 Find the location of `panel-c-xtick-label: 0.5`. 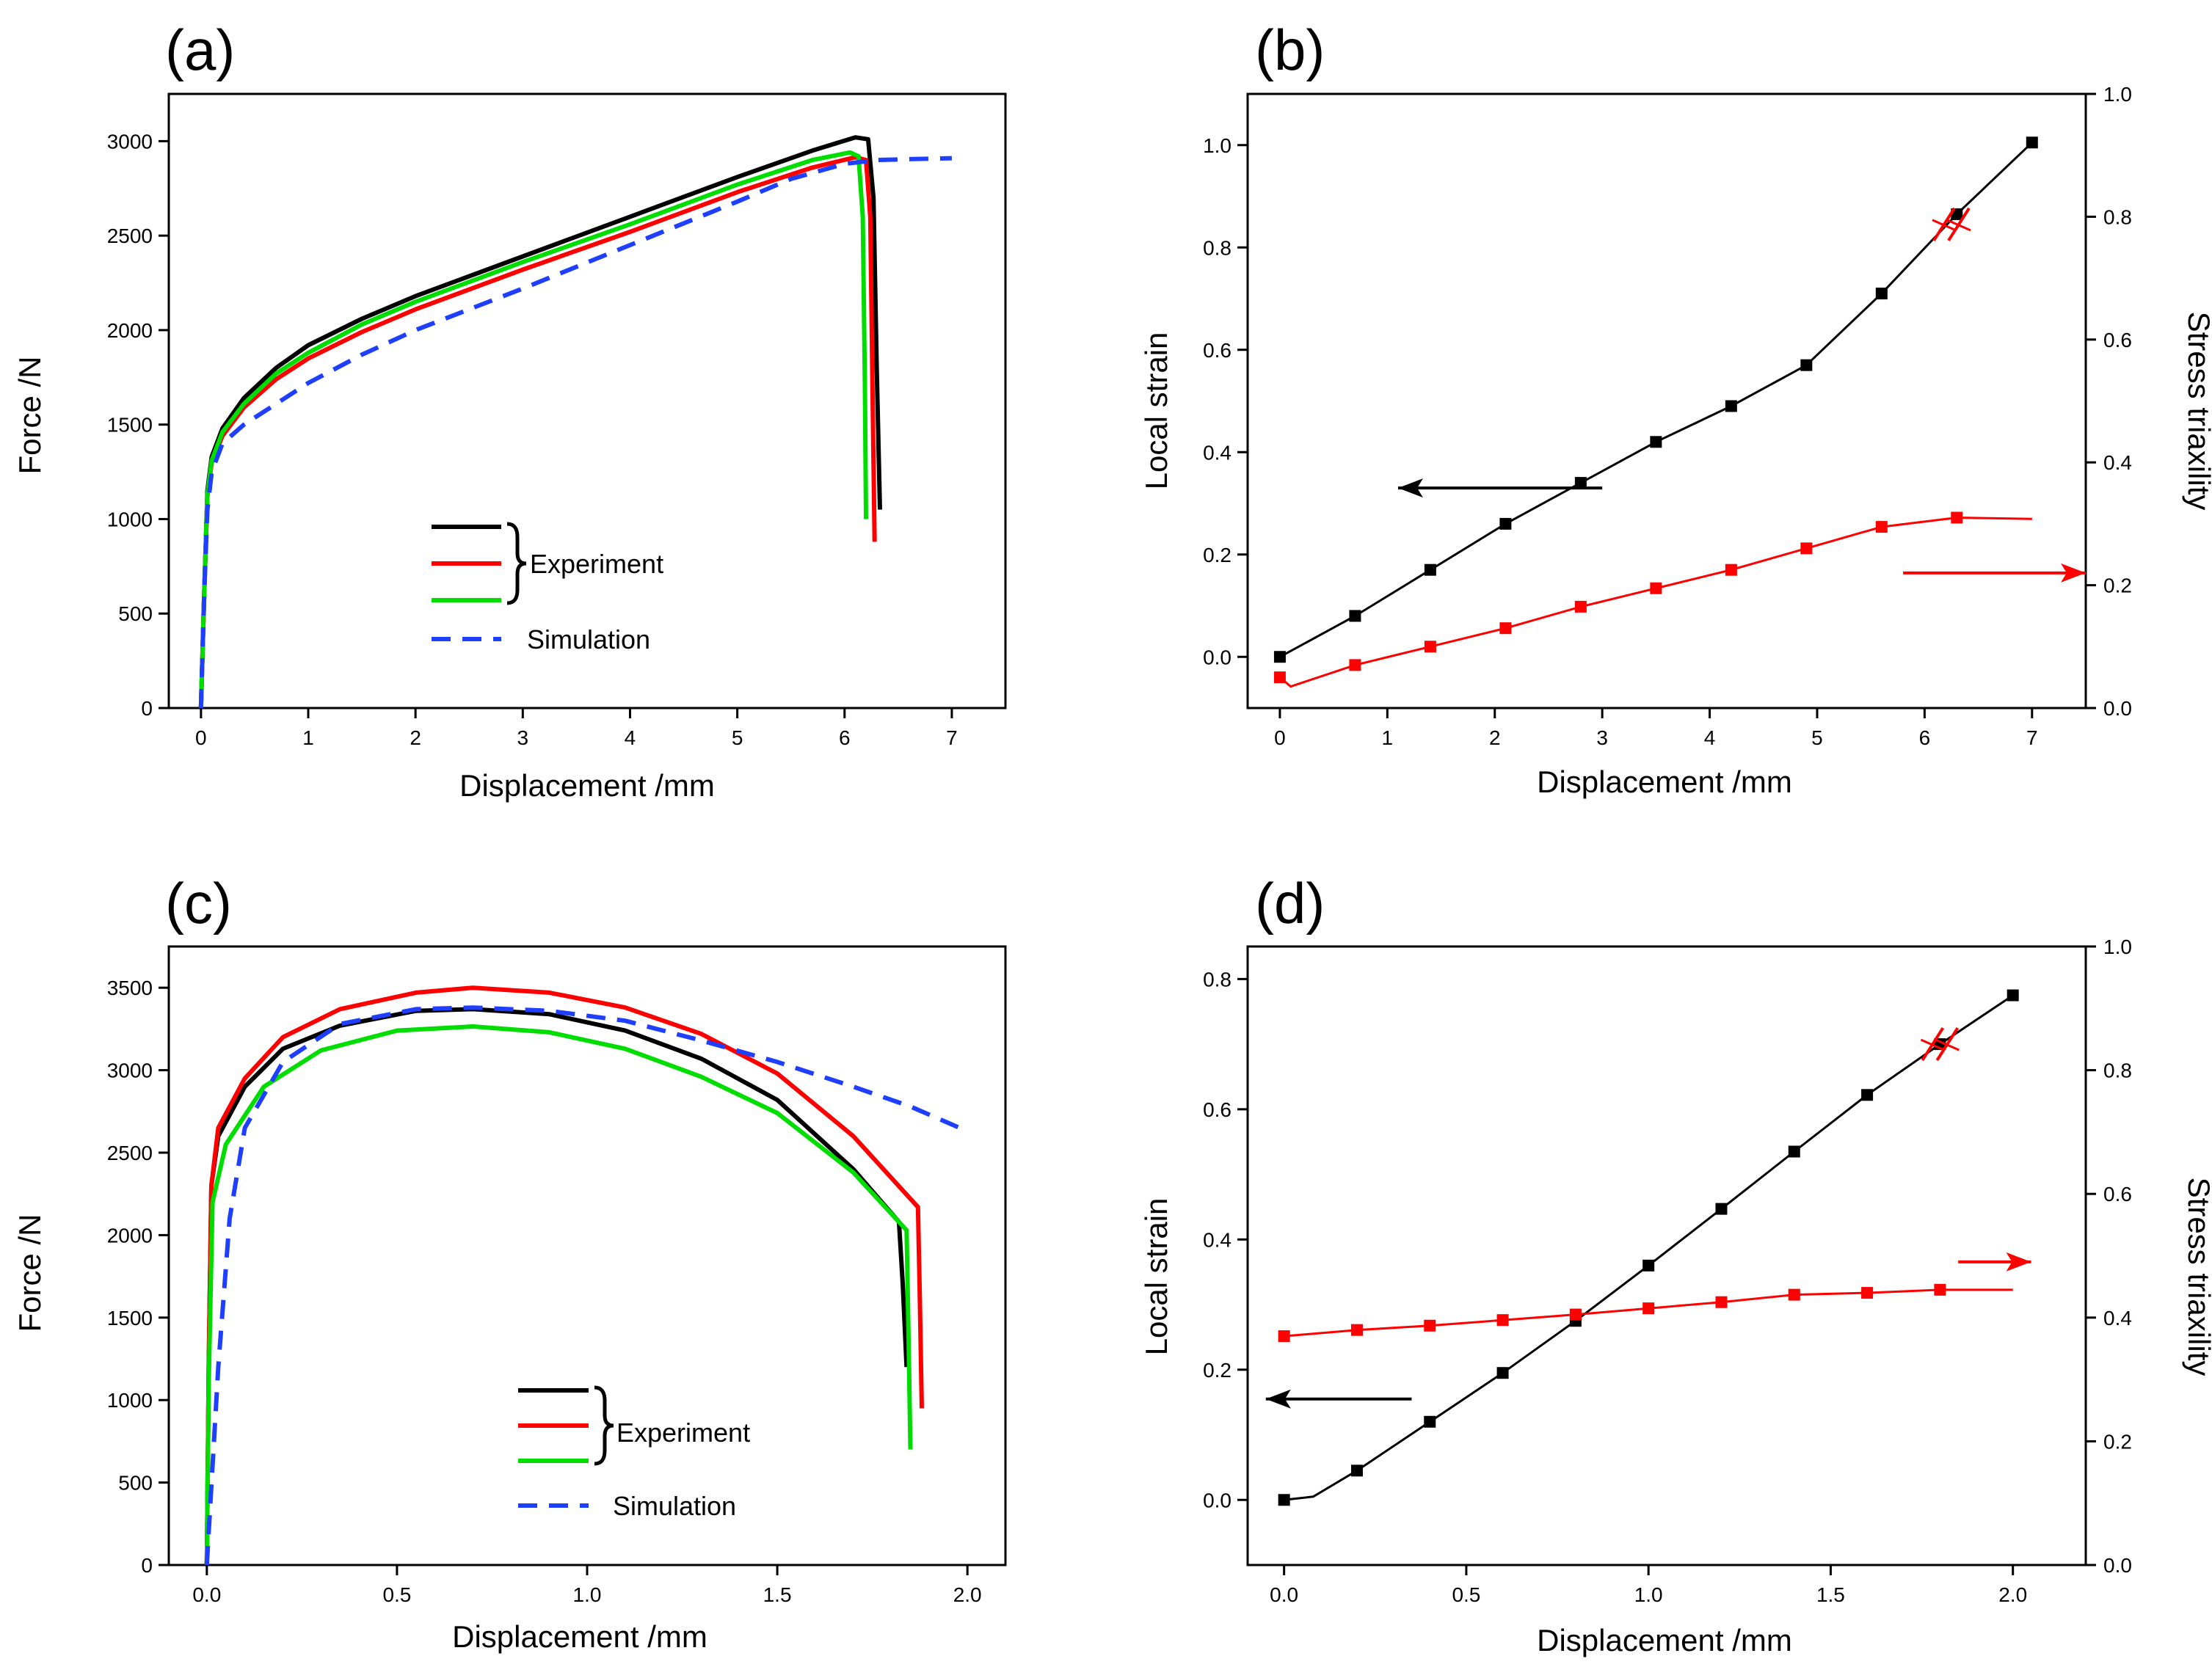

panel-c-xtick-label: 0.5 is located at coordinates (396, 1594).